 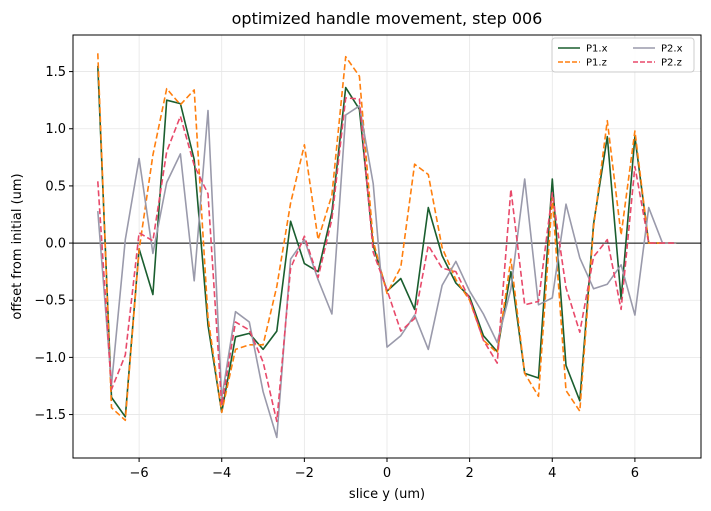 I want to click on chart-title: optimized handle movement, step 006, so click(x=387, y=18).